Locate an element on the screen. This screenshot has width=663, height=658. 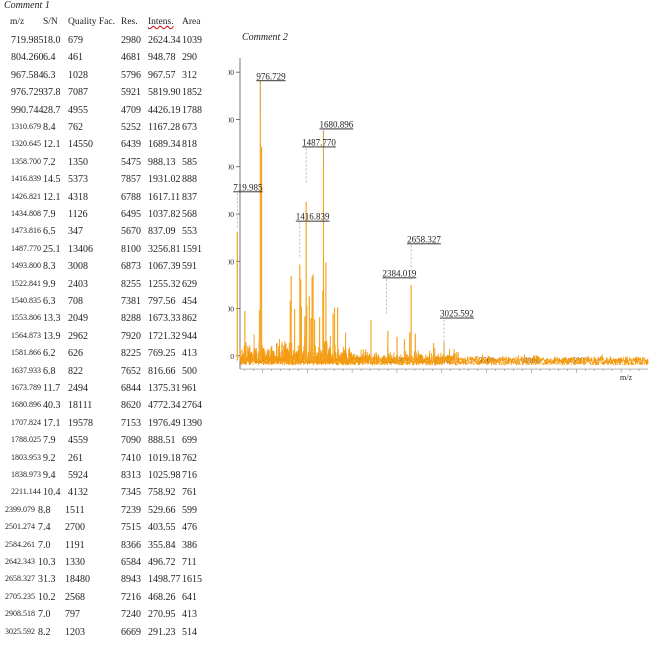
table-cell: 514 is located at coordinates (189, 632).